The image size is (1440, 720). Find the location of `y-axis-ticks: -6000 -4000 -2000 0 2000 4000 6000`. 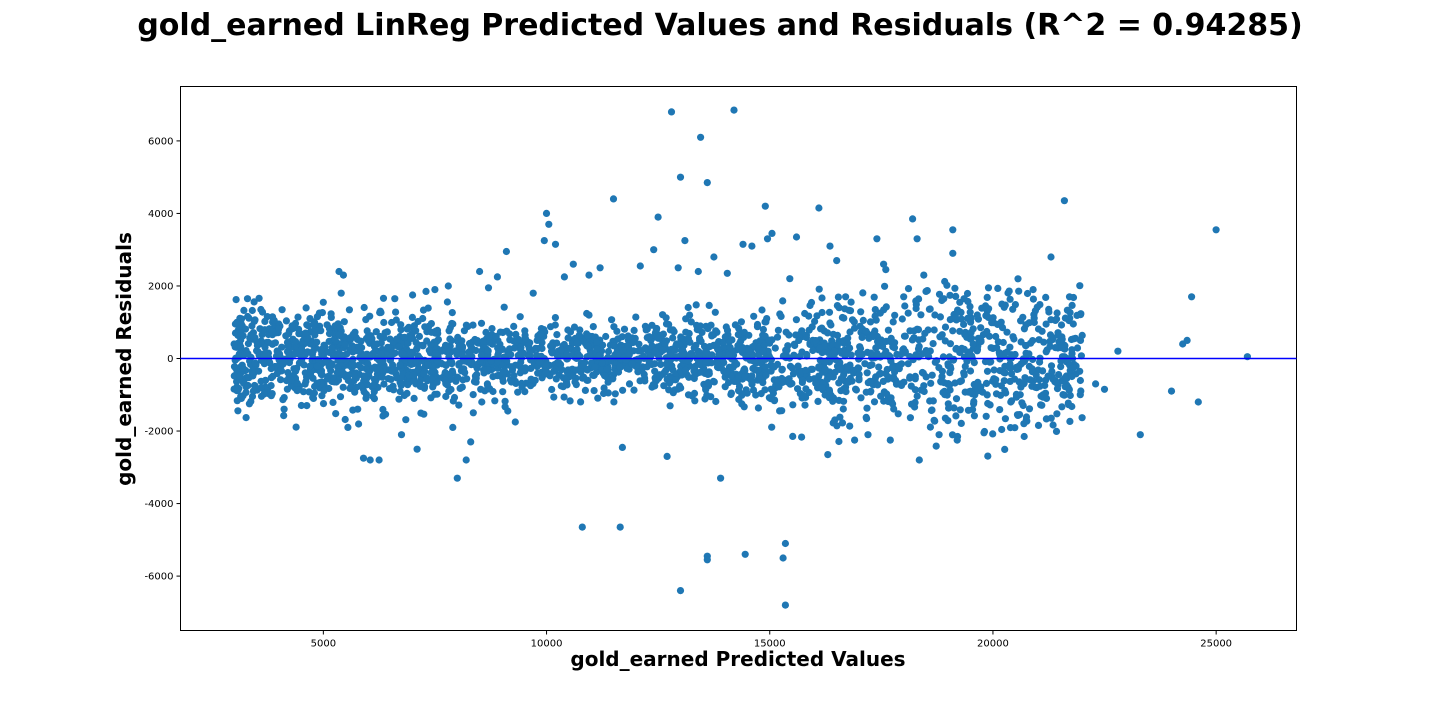

y-axis-ticks: -6000 -4000 -2000 0 2000 4000 6000 is located at coordinates (162, 359).